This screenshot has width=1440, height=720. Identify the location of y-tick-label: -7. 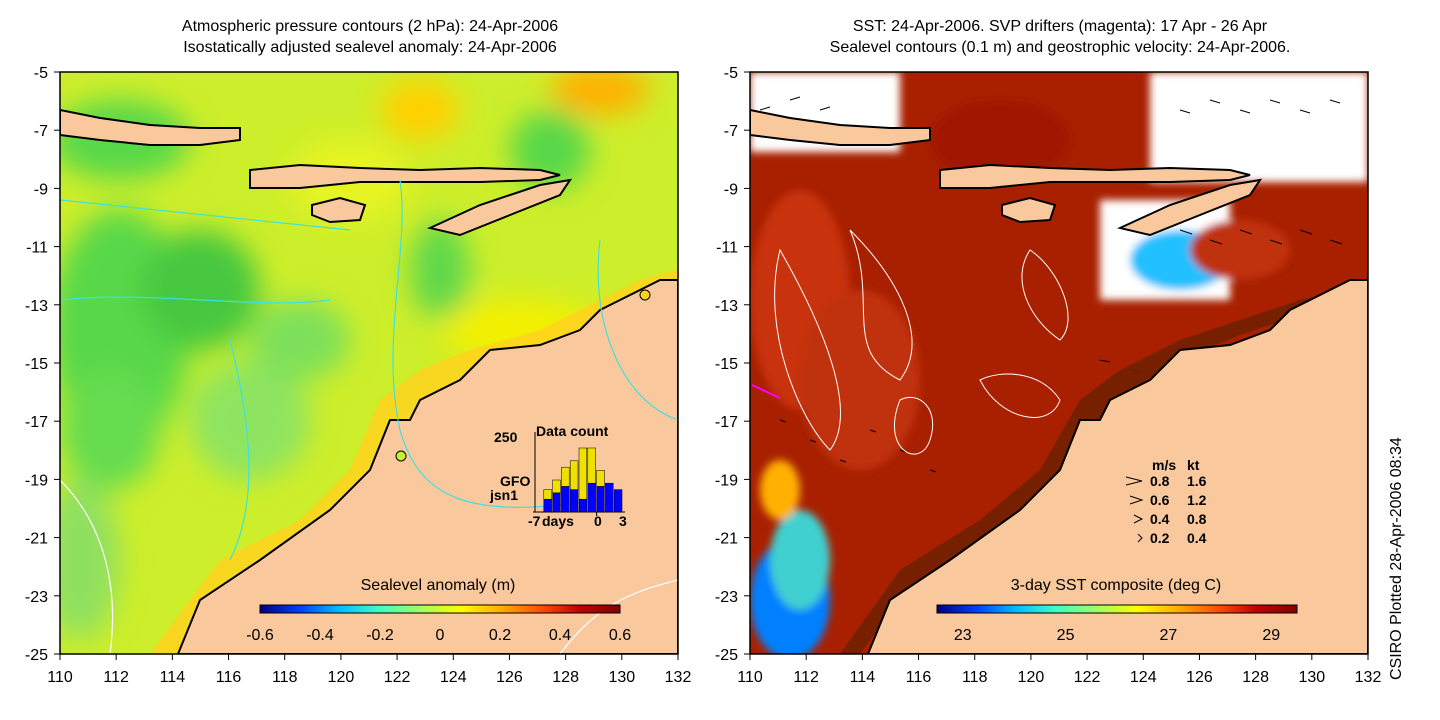
(731, 131).